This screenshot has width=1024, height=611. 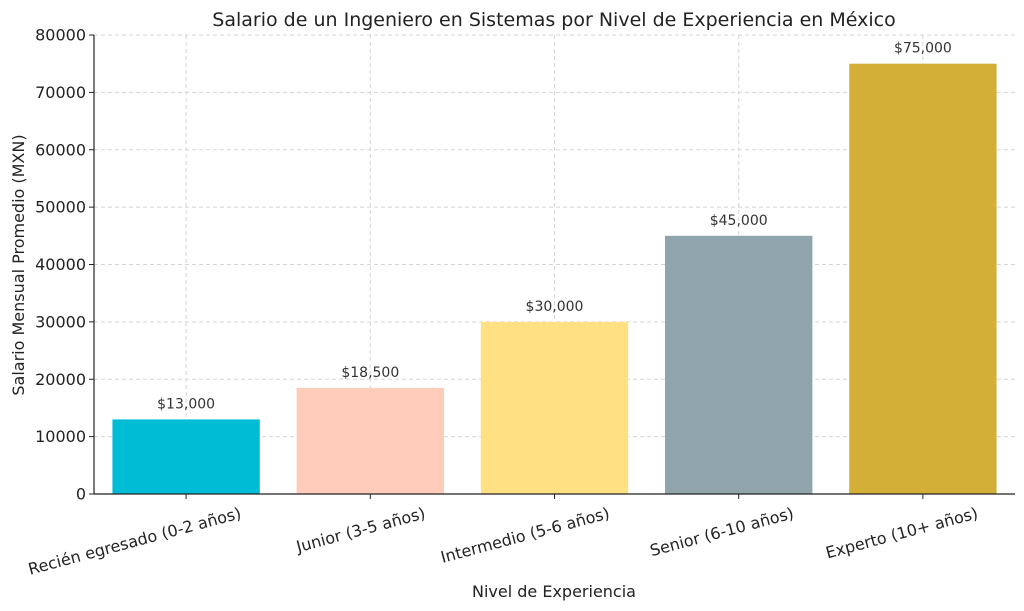 What do you see at coordinates (722, 532) in the screenshot?
I see `x-tick-label: Senior (6-10 años)` at bounding box center [722, 532].